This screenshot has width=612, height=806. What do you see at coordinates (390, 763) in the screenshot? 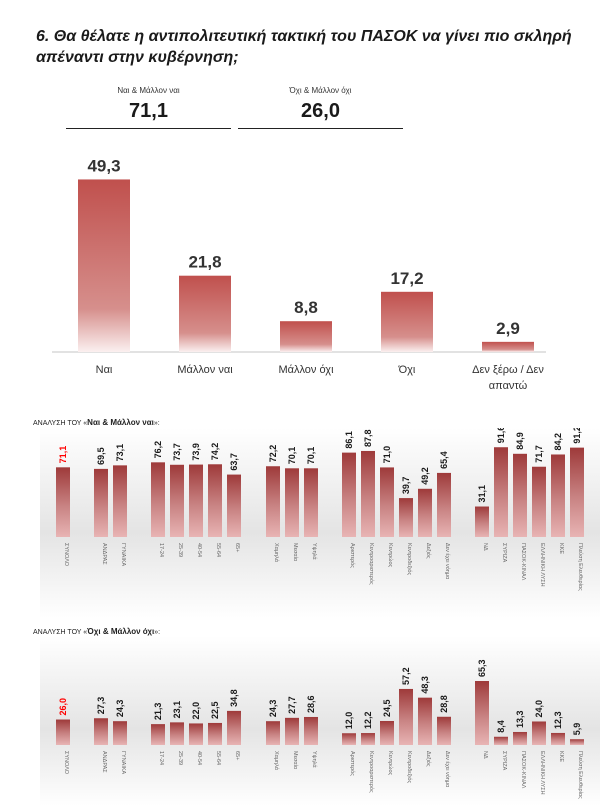
I see `breakdown-category-label: Κεντρώος` at bounding box center [390, 763].